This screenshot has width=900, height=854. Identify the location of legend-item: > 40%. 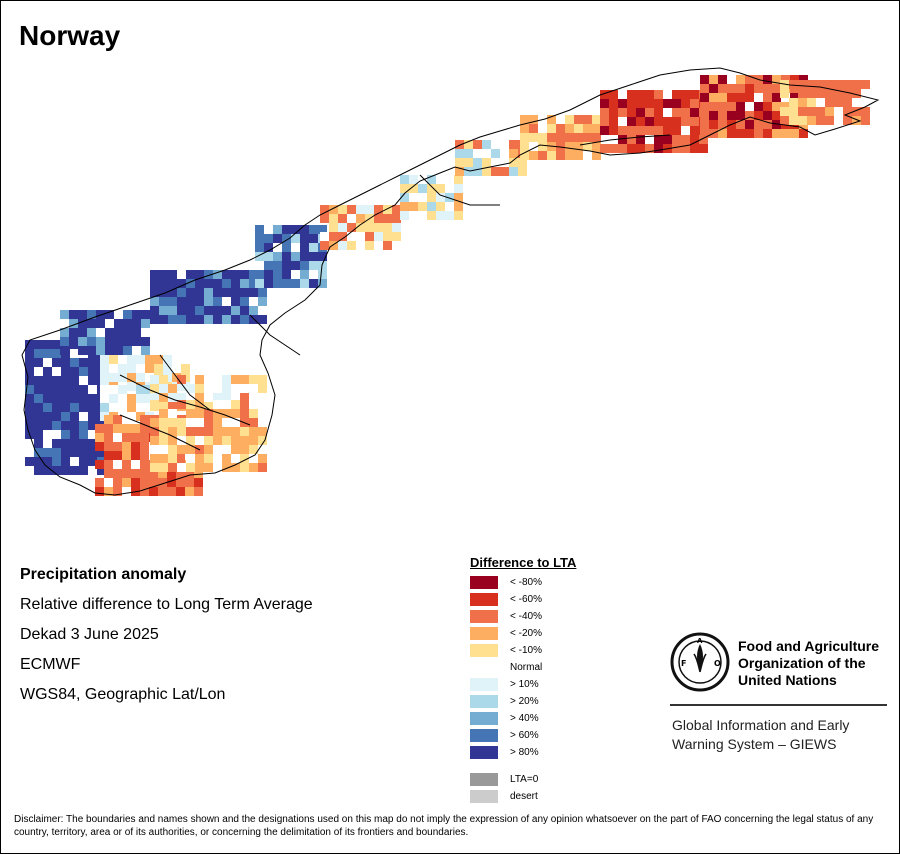
(560, 718).